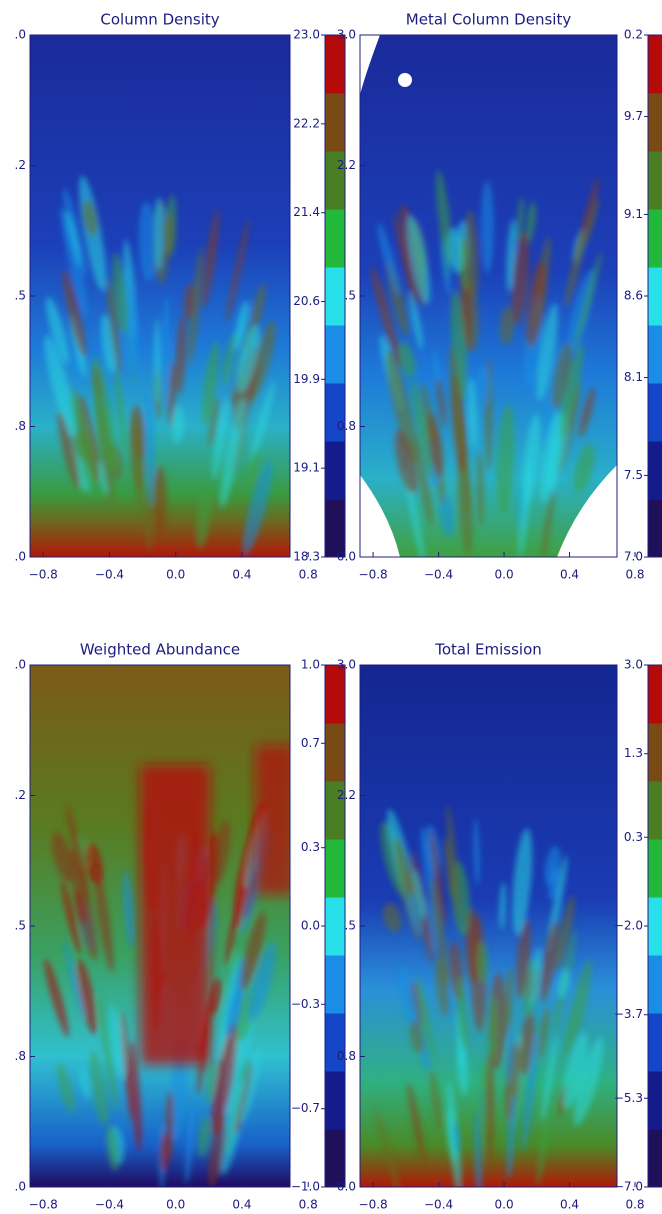 The width and height of the screenshot is (662, 1214). What do you see at coordinates (373, 575) in the screenshot?
I see `x-tick-label: −0.8` at bounding box center [373, 575].